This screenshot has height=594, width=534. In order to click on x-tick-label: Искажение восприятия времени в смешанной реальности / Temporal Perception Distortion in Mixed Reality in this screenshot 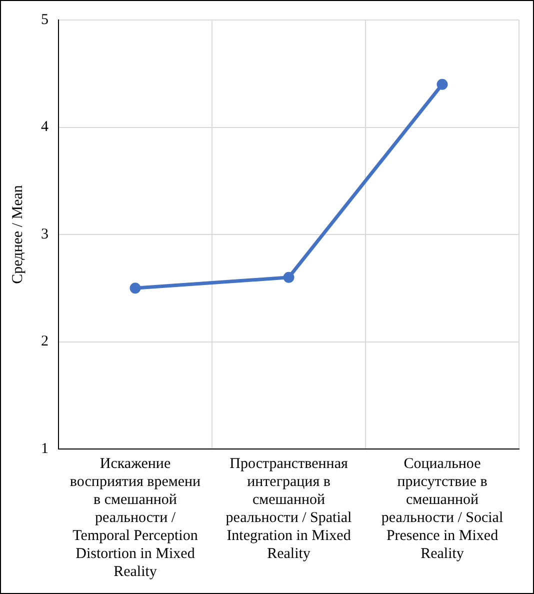, I will do `click(135, 518)`.